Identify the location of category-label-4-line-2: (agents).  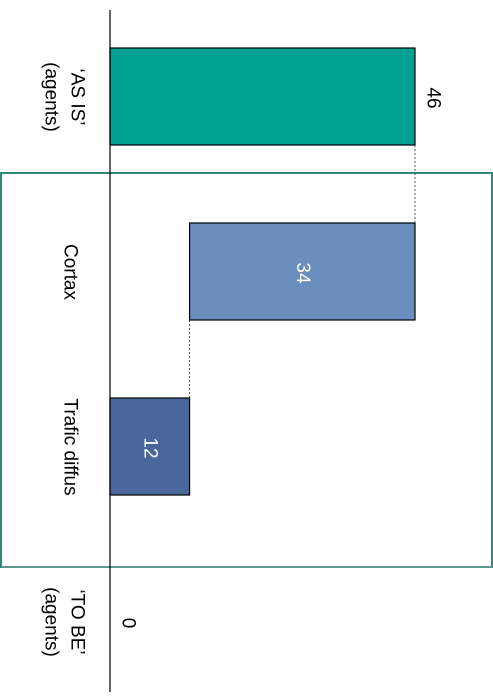
(51, 622).